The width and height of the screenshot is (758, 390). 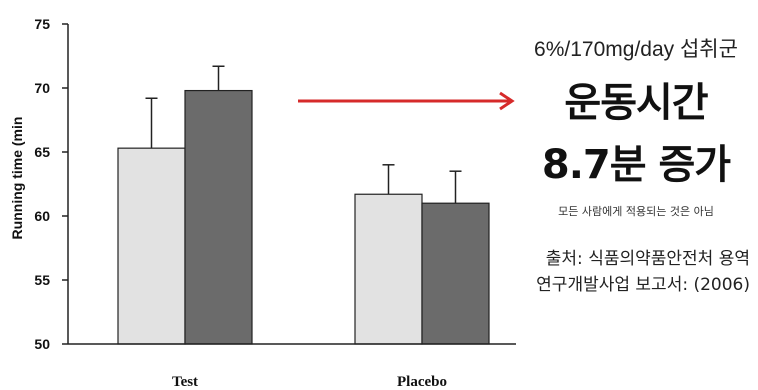 I want to click on x-axis-labels: Test Placebo, so click(x=309, y=382).